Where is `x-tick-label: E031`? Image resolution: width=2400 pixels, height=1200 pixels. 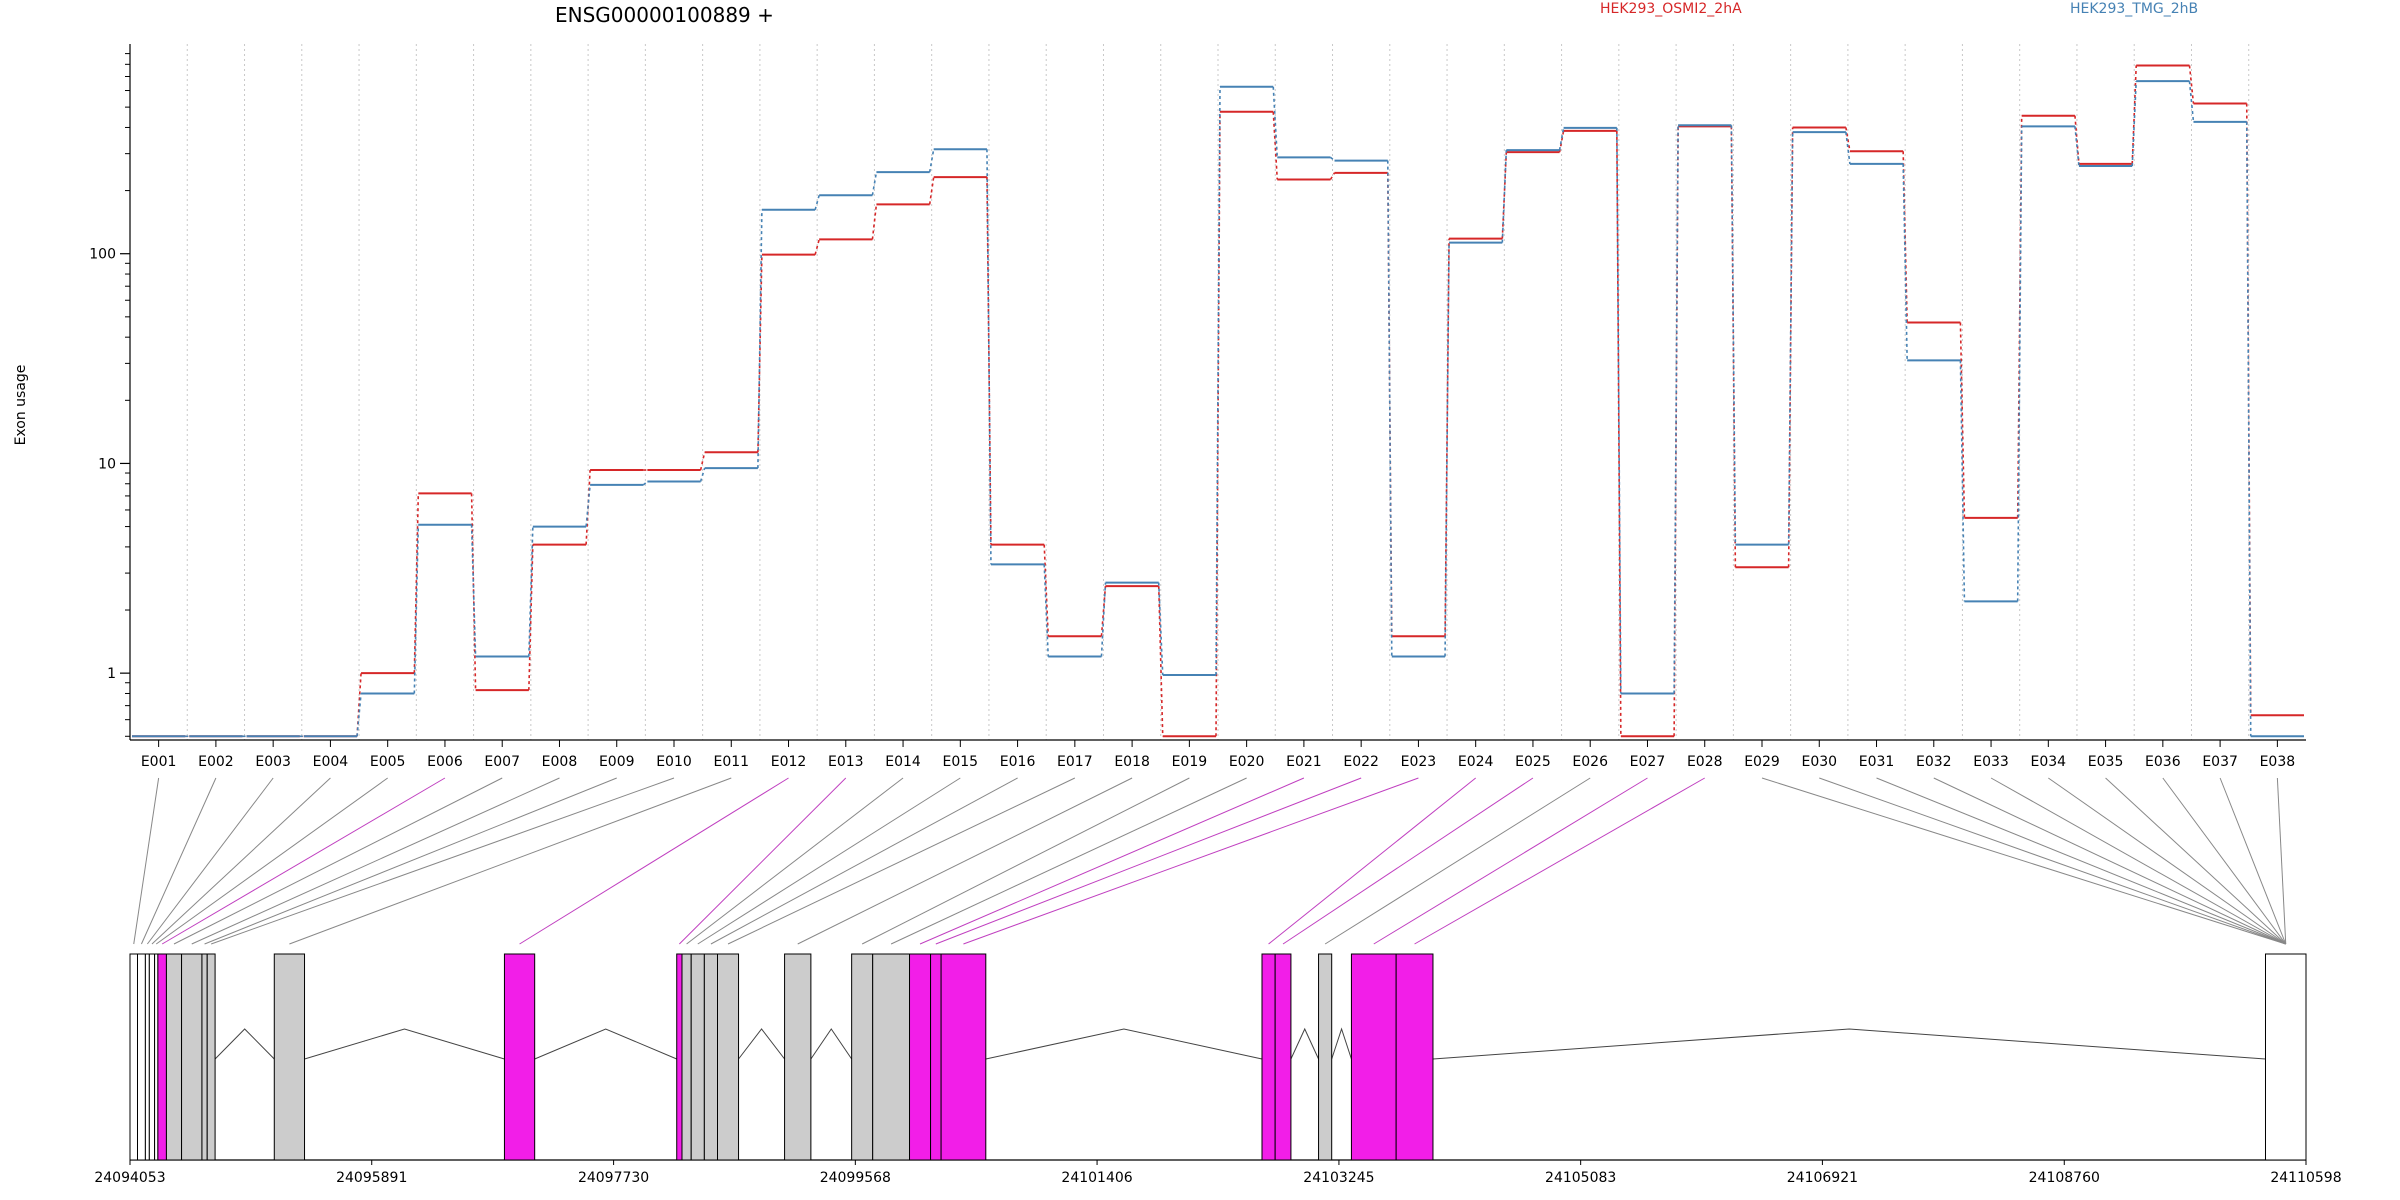 x-tick-label: E031 is located at coordinates (1877, 762).